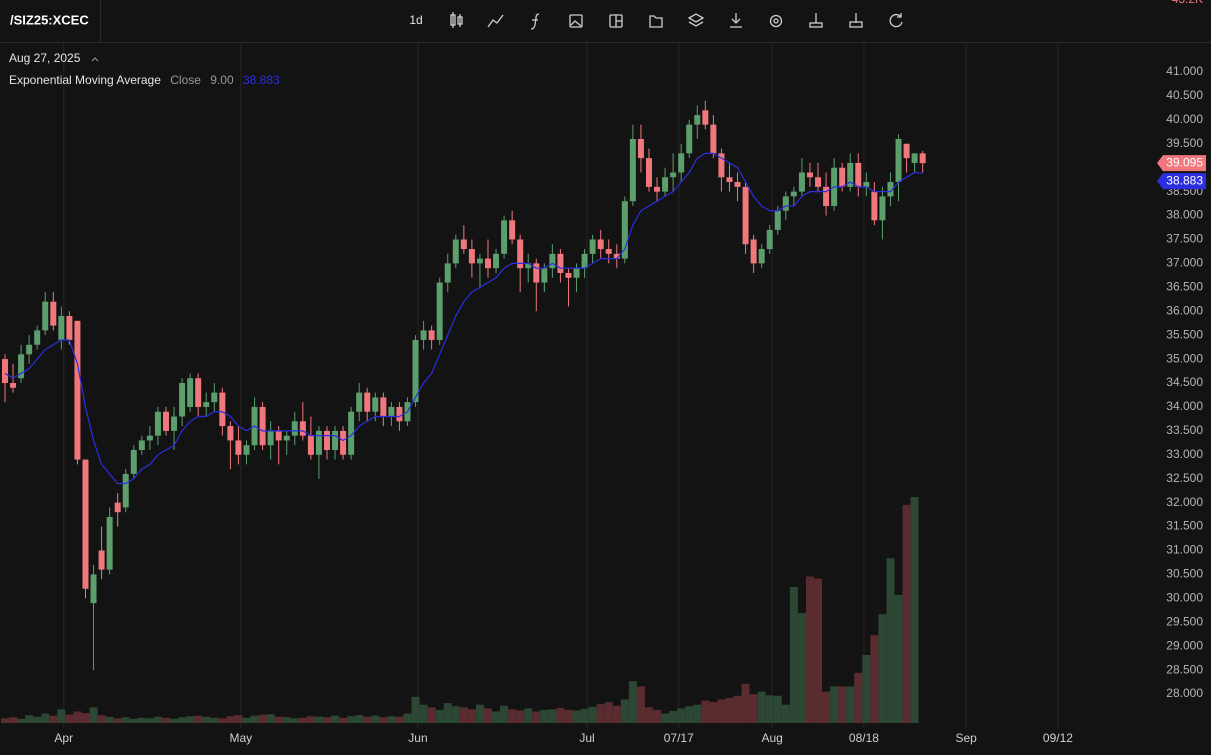 The image size is (1211, 755). What do you see at coordinates (1058, 738) in the screenshot?
I see `x-tick-label: 09/12` at bounding box center [1058, 738].